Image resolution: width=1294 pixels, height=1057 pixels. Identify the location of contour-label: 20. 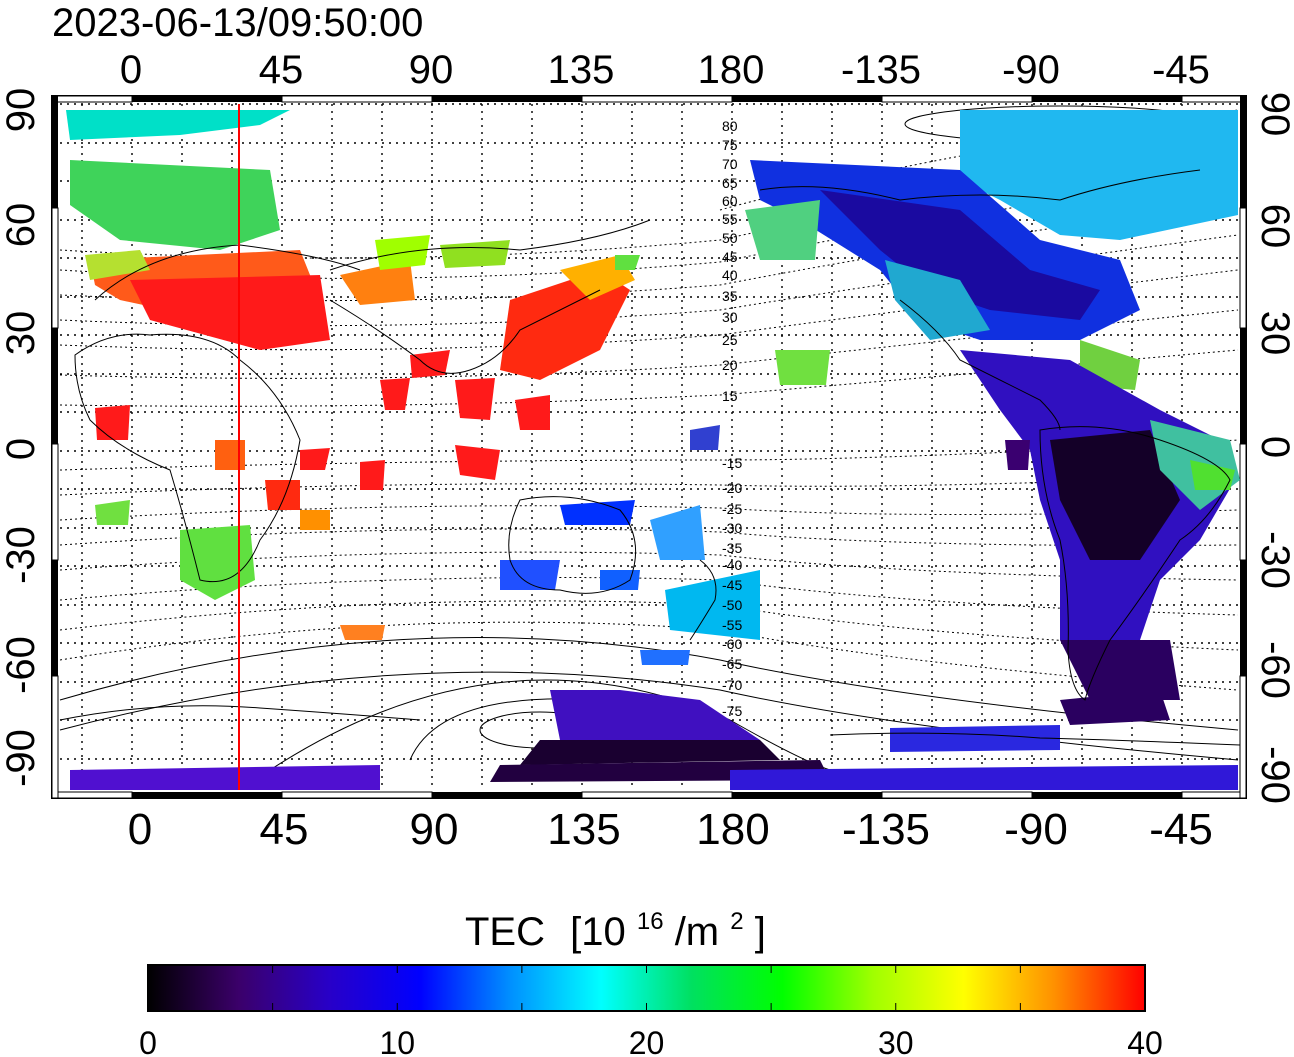
(730, 365).